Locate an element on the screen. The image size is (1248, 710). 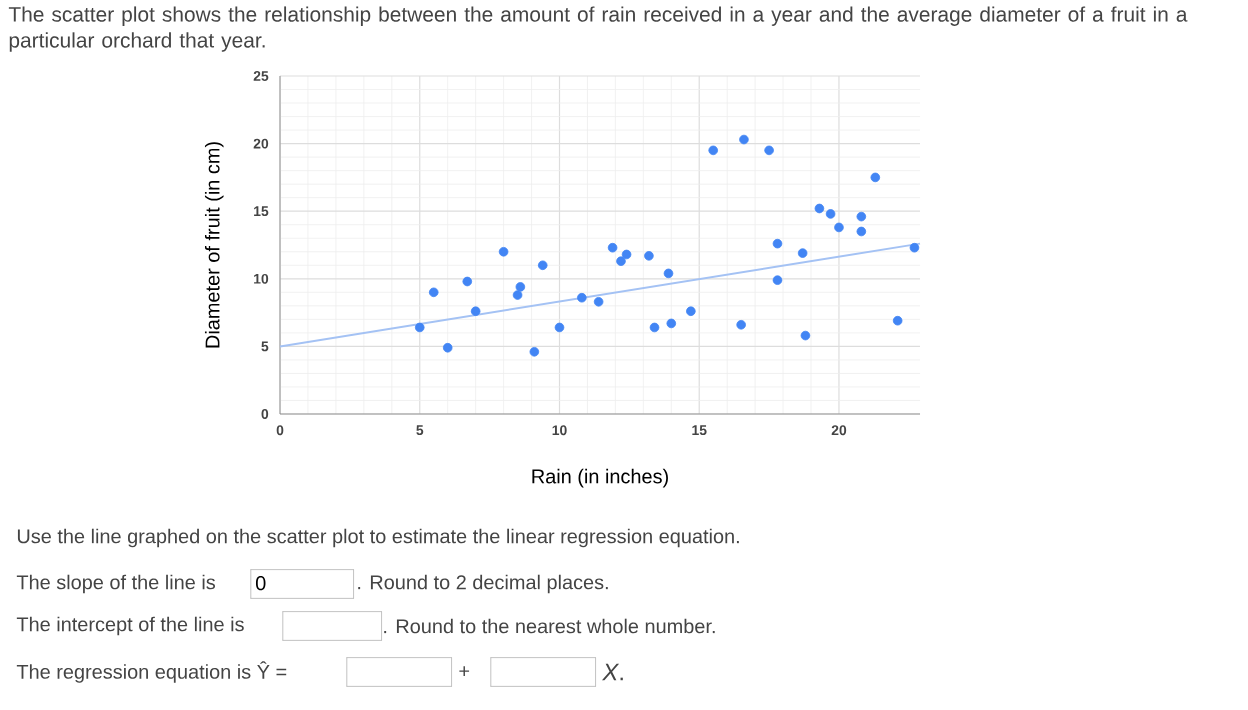
text: X. is located at coordinates (612, 672).